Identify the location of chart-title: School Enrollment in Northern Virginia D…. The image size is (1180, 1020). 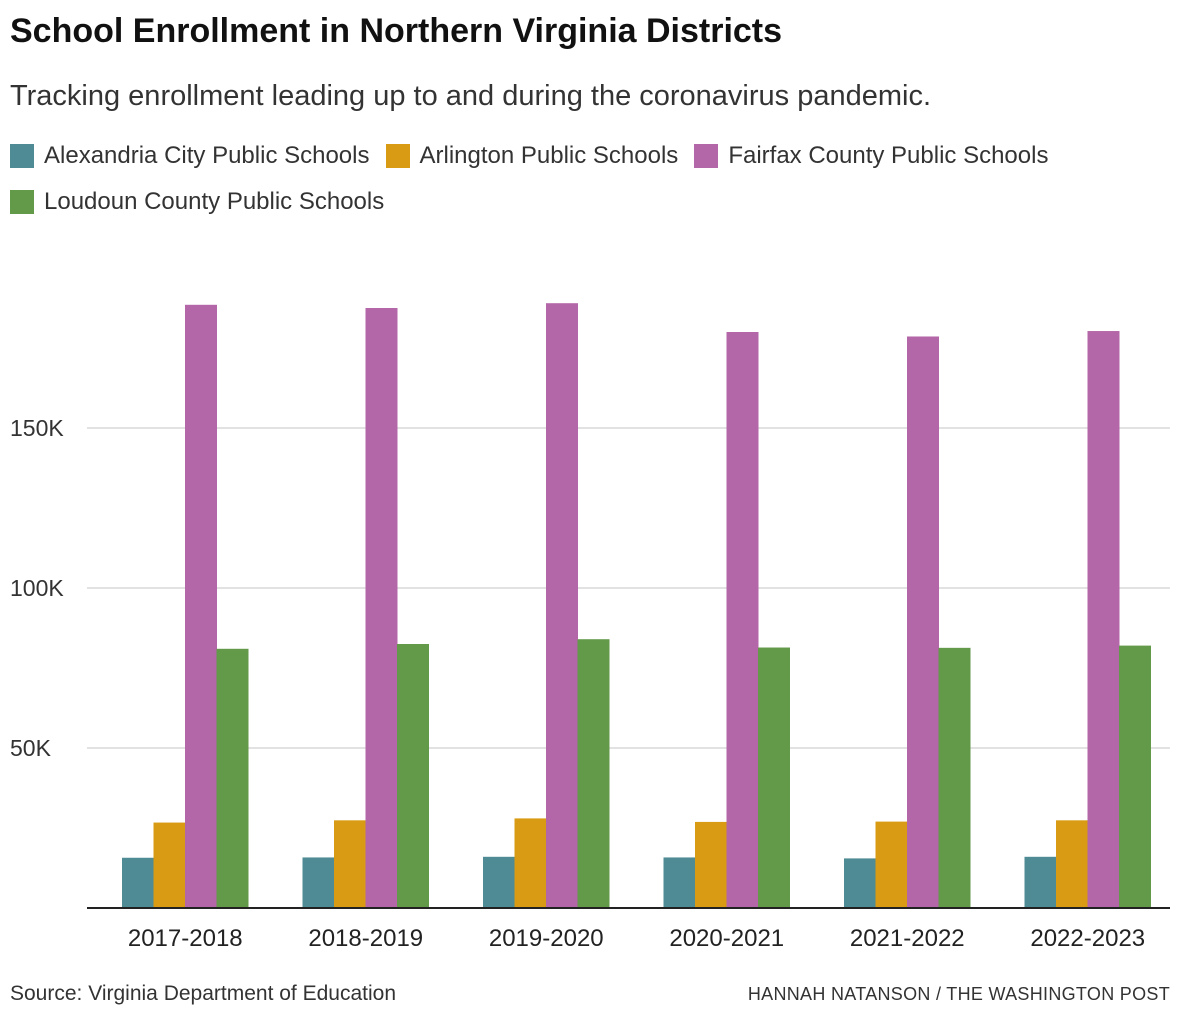
(396, 31).